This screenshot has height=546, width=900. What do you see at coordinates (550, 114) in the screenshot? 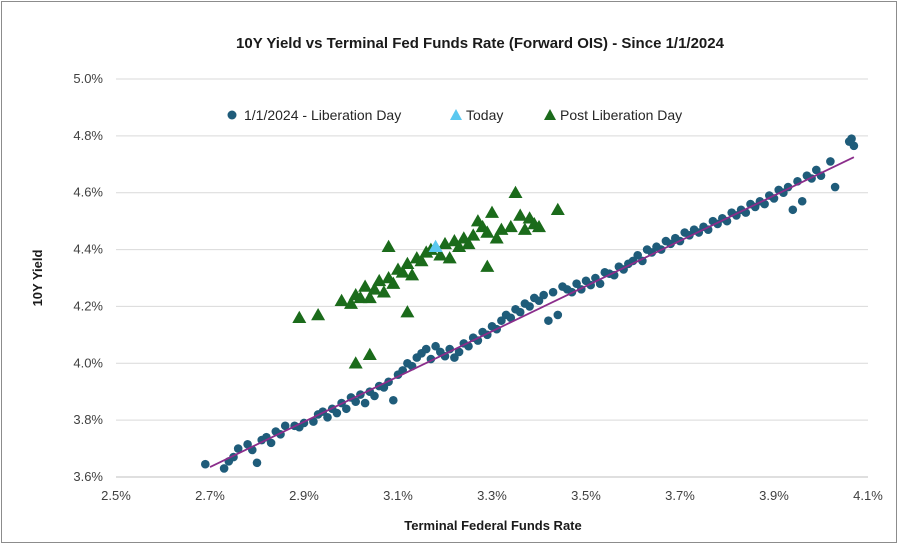
I see `legend-marker-post` at bounding box center [550, 114].